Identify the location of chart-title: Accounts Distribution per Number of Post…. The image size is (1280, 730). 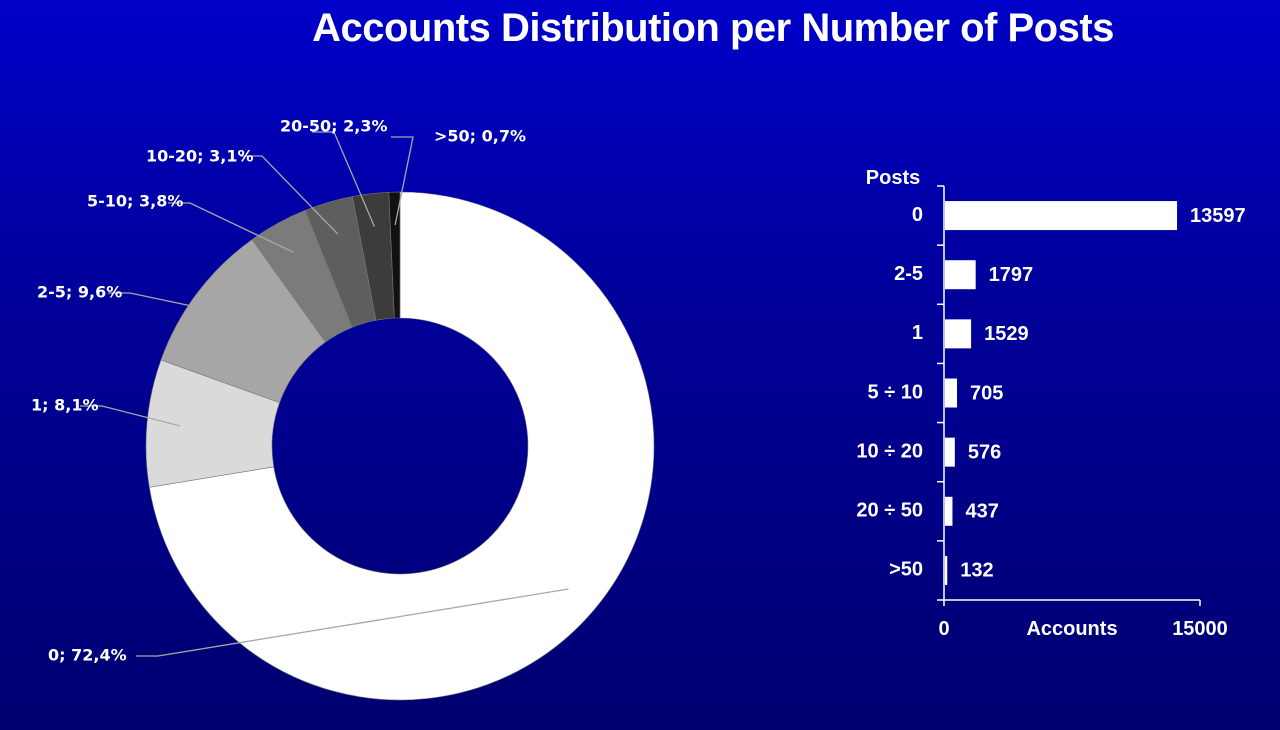
(713, 28).